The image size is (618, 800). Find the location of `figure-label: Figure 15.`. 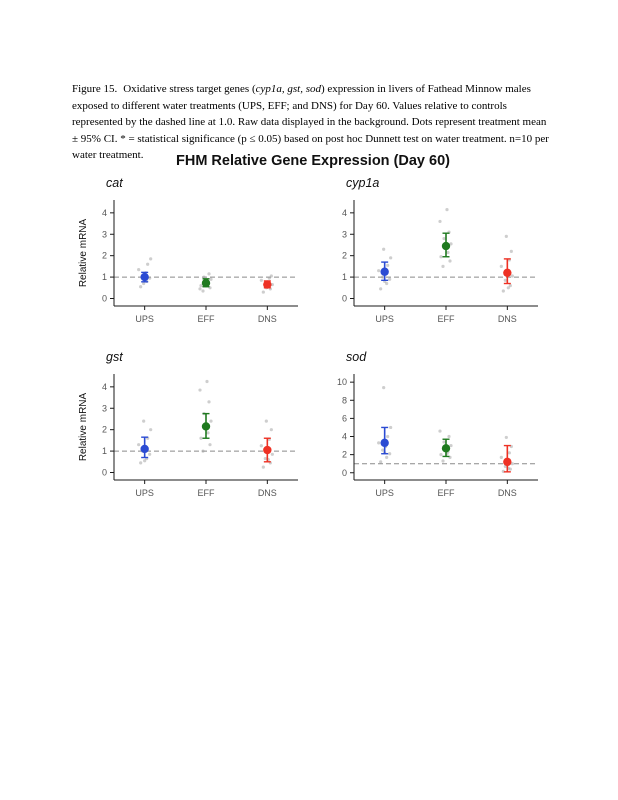

figure-label: Figure 15. is located at coordinates (95, 89).